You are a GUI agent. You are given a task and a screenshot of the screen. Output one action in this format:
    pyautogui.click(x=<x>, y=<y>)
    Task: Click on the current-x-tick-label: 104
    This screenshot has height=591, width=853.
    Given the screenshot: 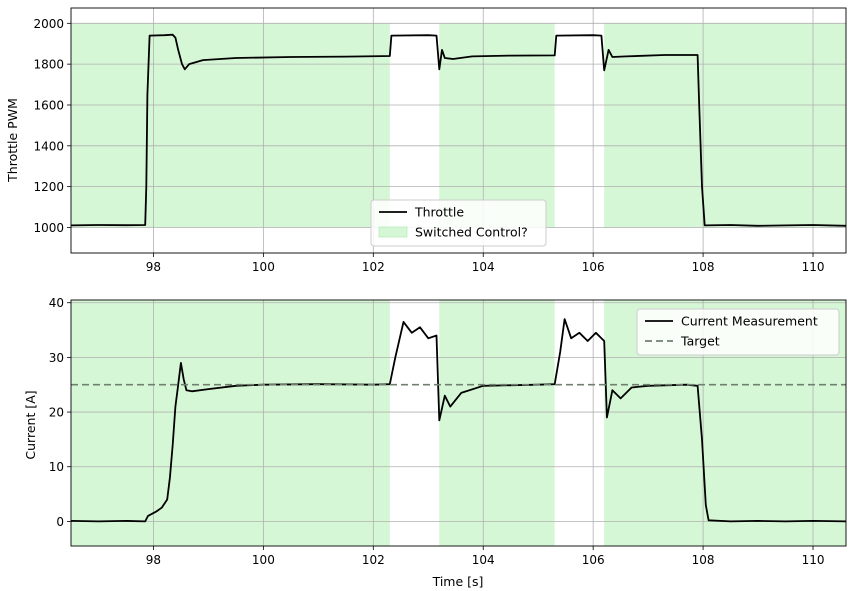 What is the action you would take?
    pyautogui.click(x=483, y=560)
    